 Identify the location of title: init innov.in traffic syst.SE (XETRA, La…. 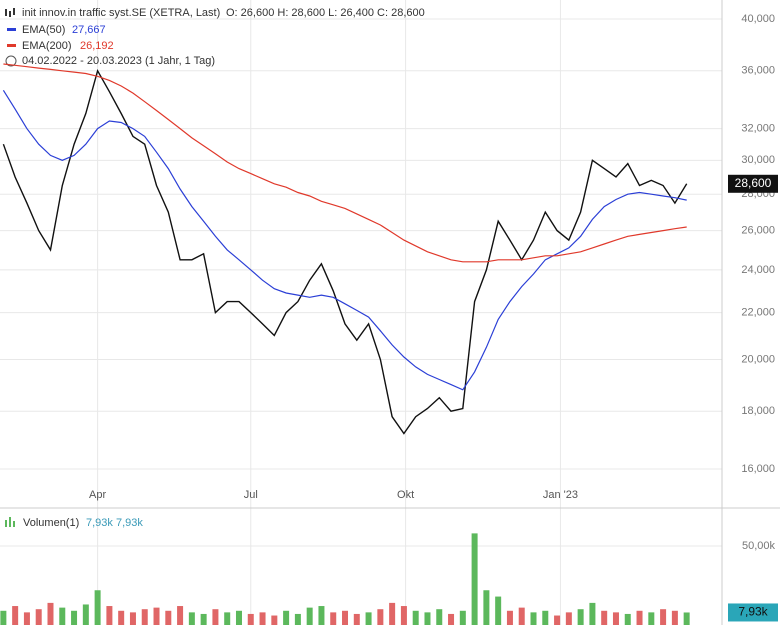
(121, 13).